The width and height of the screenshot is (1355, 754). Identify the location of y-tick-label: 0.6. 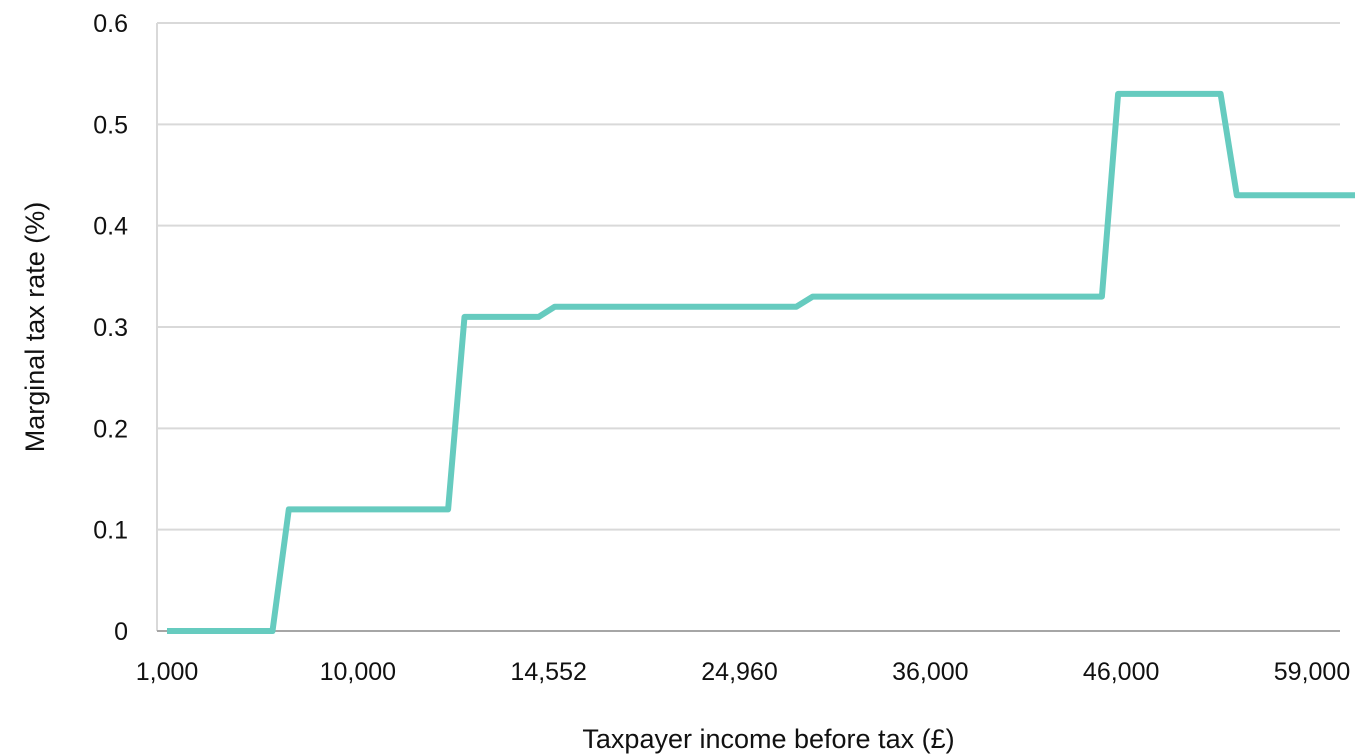
(110, 24).